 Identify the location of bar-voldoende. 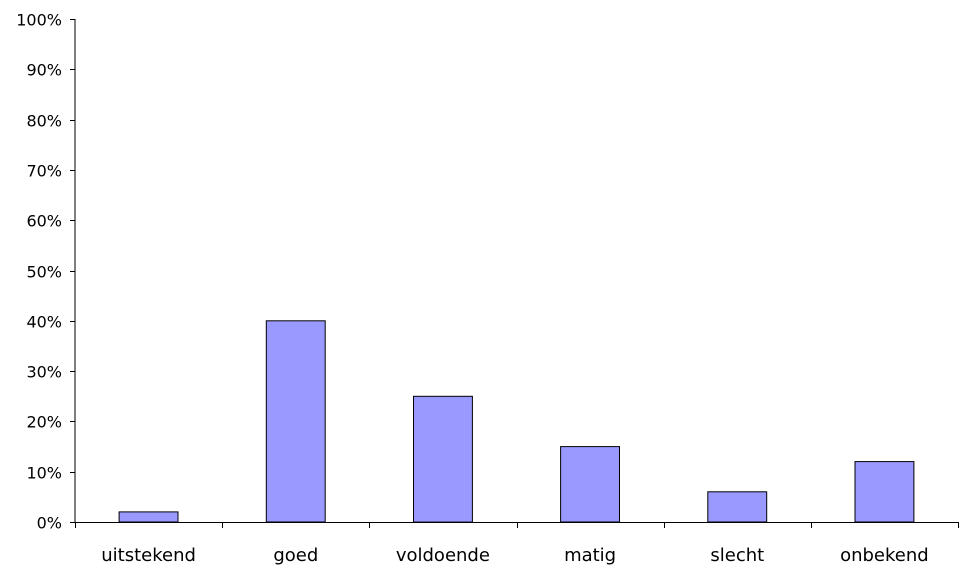
(443, 459).